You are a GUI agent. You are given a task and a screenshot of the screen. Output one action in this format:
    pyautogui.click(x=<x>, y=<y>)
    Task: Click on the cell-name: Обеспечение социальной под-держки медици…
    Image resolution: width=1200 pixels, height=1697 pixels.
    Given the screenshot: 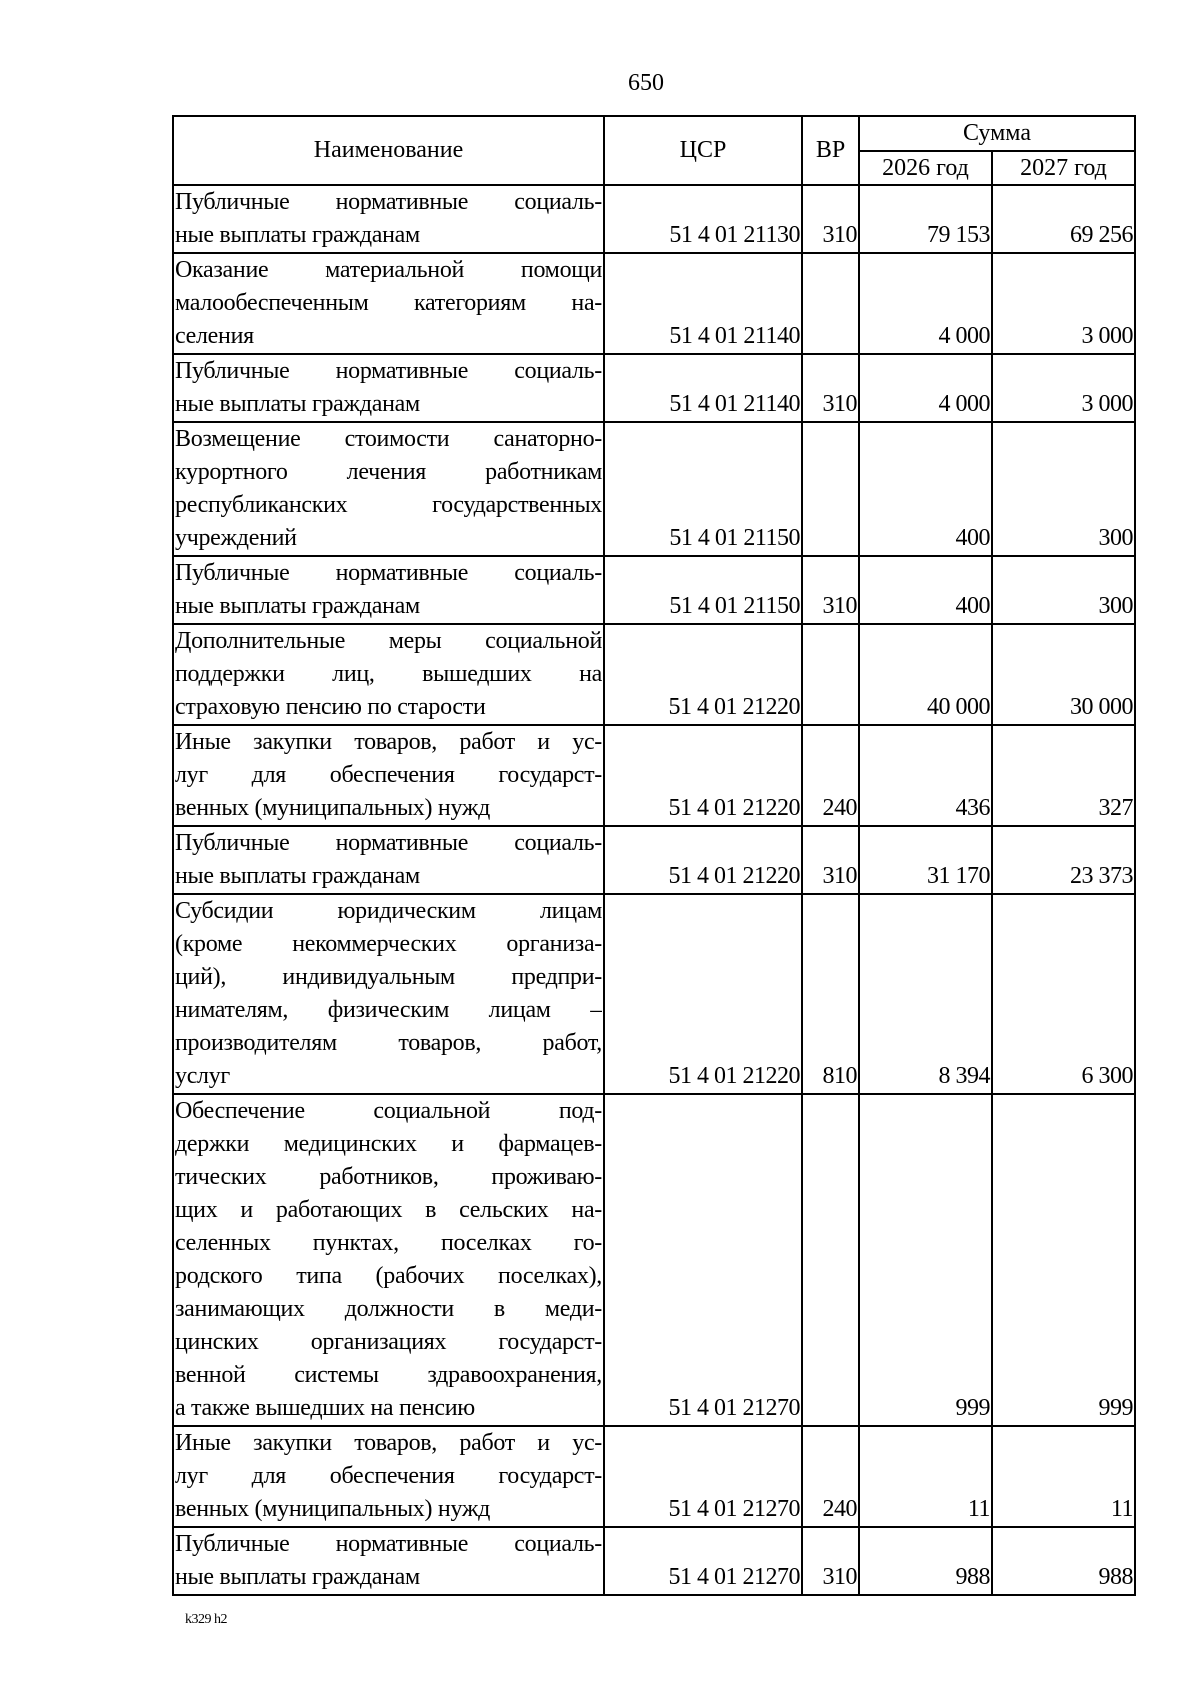 What is the action you would take?
    pyautogui.click(x=388, y=1260)
    